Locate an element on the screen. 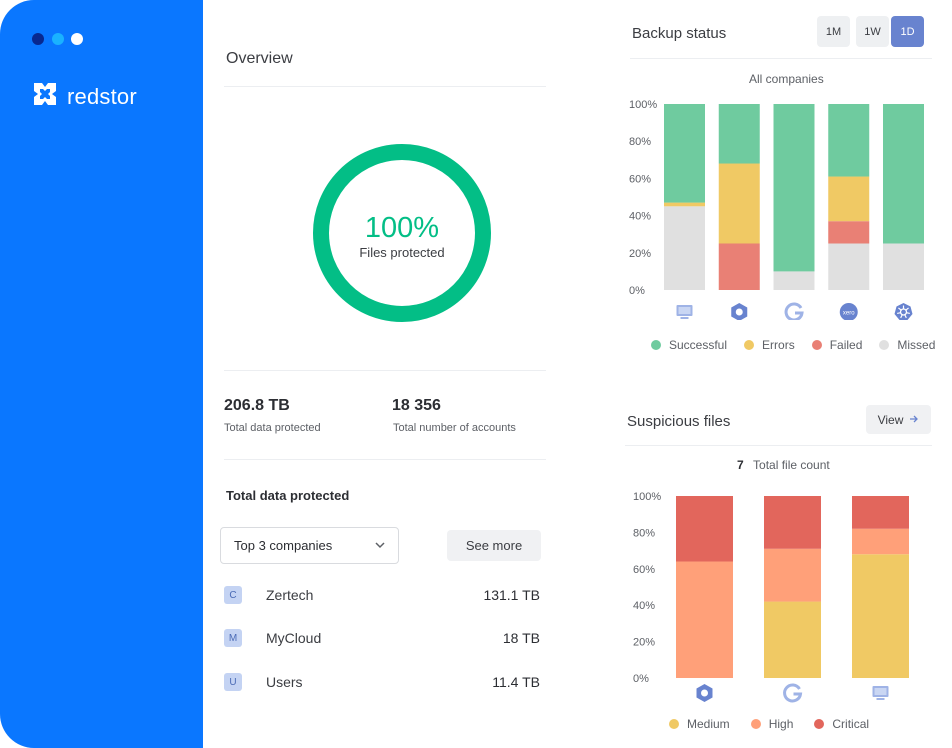 The height and width of the screenshot is (748, 952). total-data-section-title: Total data protected is located at coordinates (288, 495).